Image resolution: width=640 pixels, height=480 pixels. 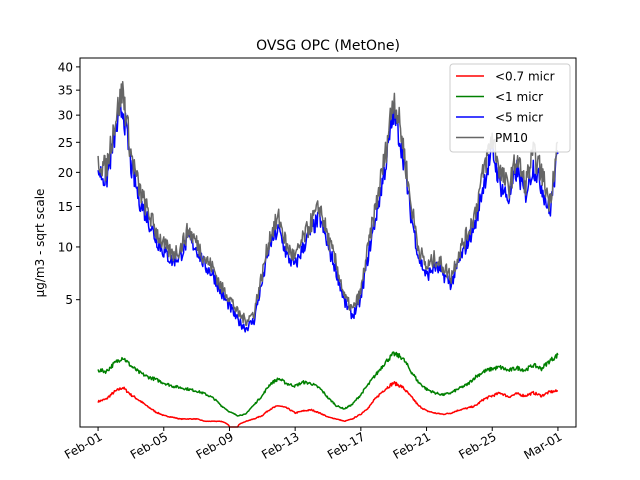 What do you see at coordinates (65, 116) in the screenshot?
I see `y-tick-label: 30` at bounding box center [65, 116].